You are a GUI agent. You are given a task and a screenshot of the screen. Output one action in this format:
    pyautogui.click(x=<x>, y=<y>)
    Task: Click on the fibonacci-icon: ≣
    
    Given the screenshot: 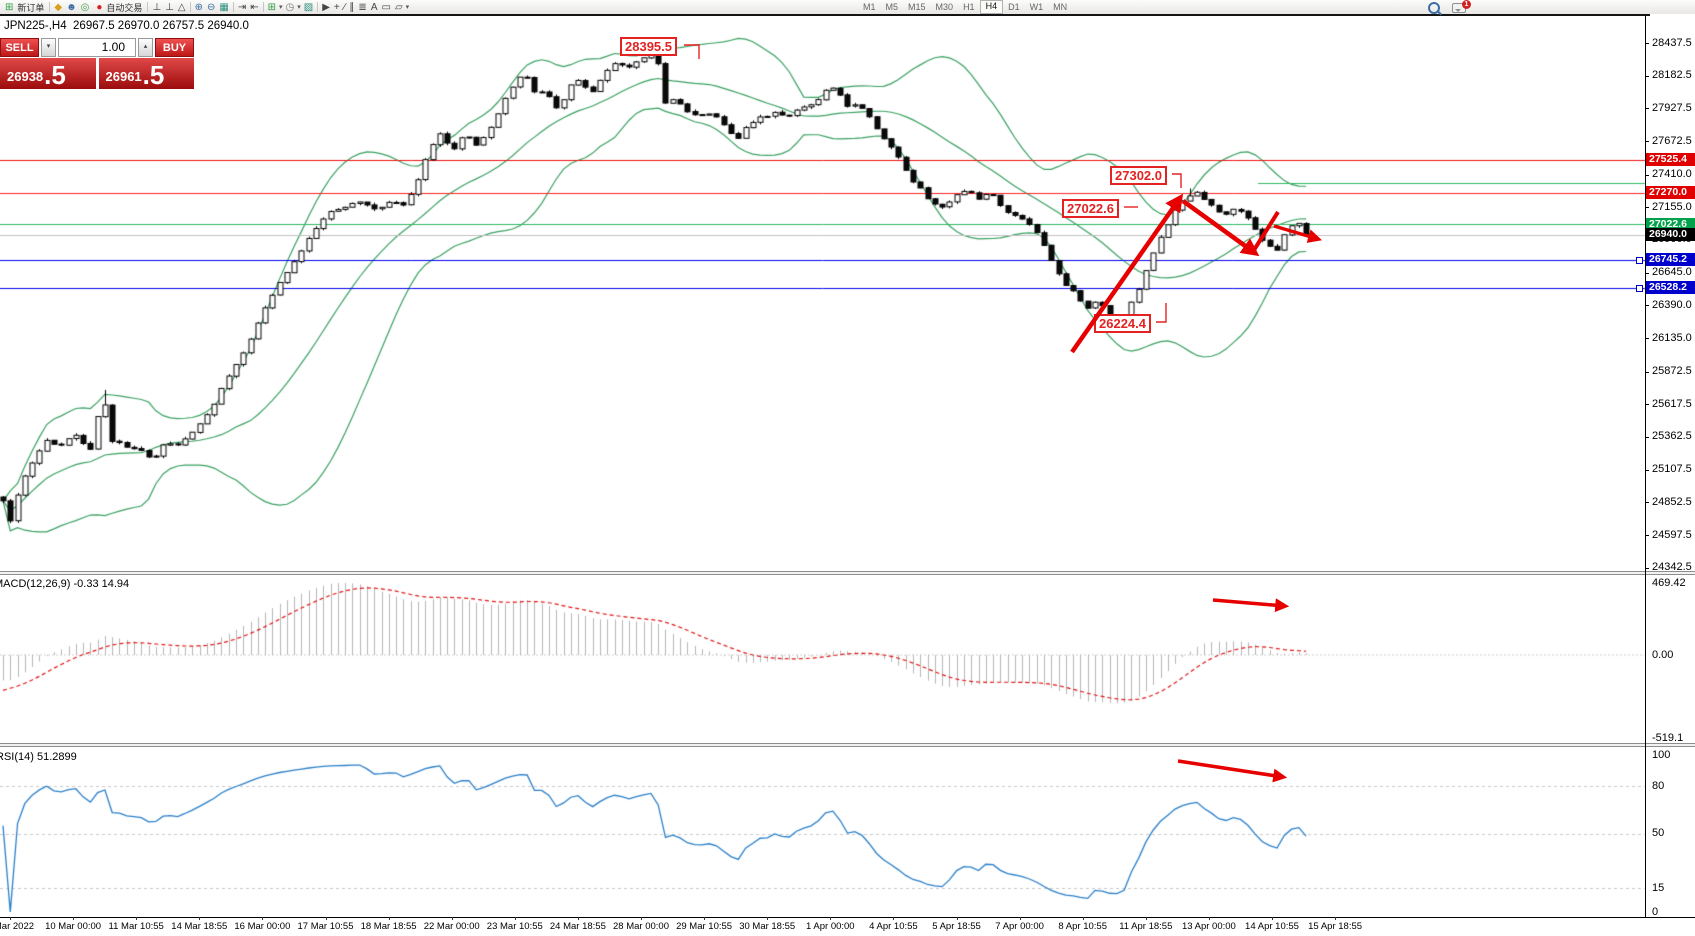 What is the action you would take?
    pyautogui.click(x=362, y=7)
    